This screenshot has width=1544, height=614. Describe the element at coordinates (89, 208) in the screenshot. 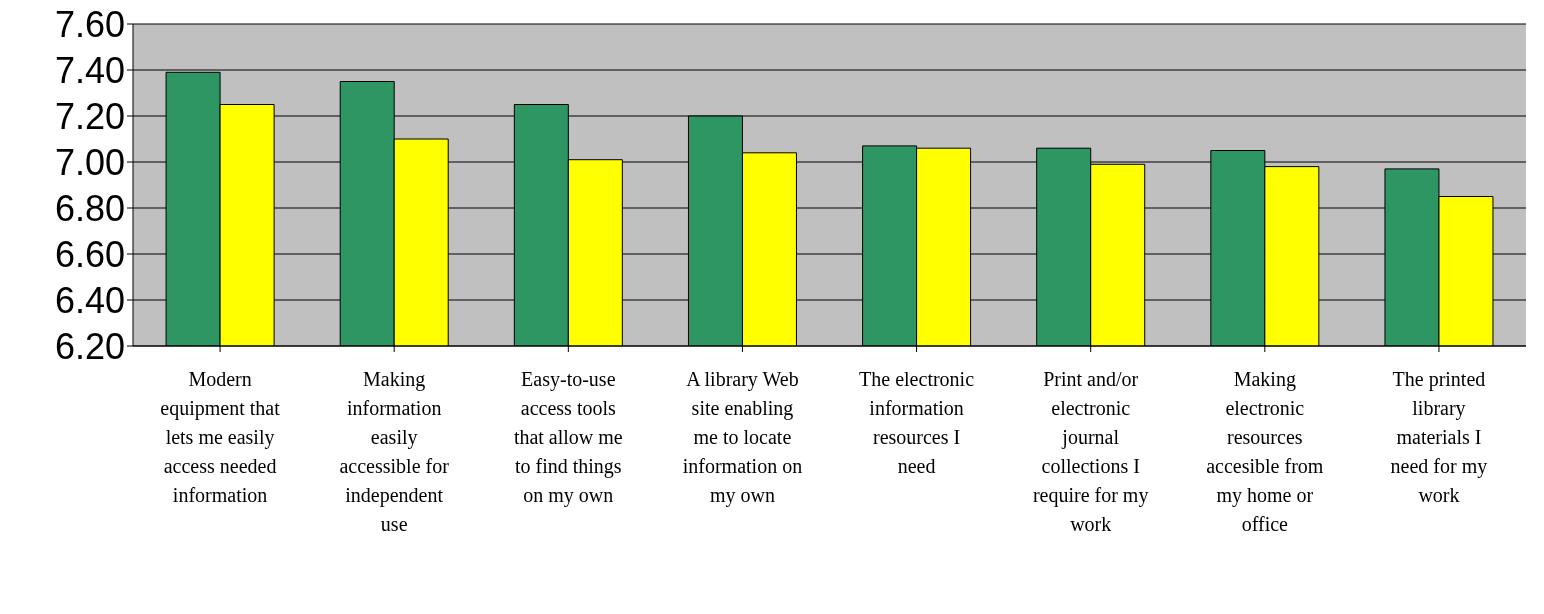

I see `y-tick-label: 6.80` at that location.